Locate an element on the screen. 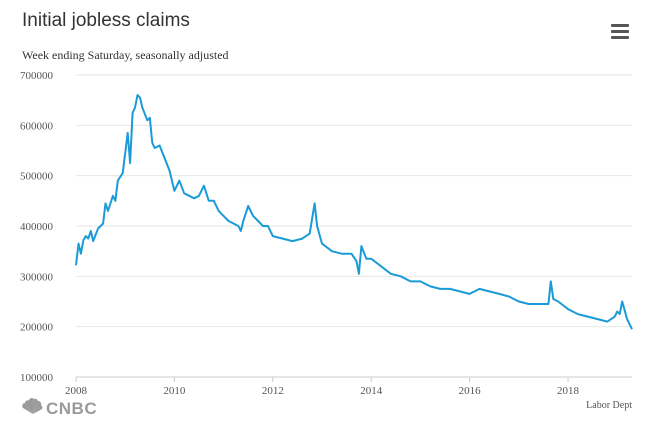  hamburger-menu-icon is located at coordinates (620, 32).